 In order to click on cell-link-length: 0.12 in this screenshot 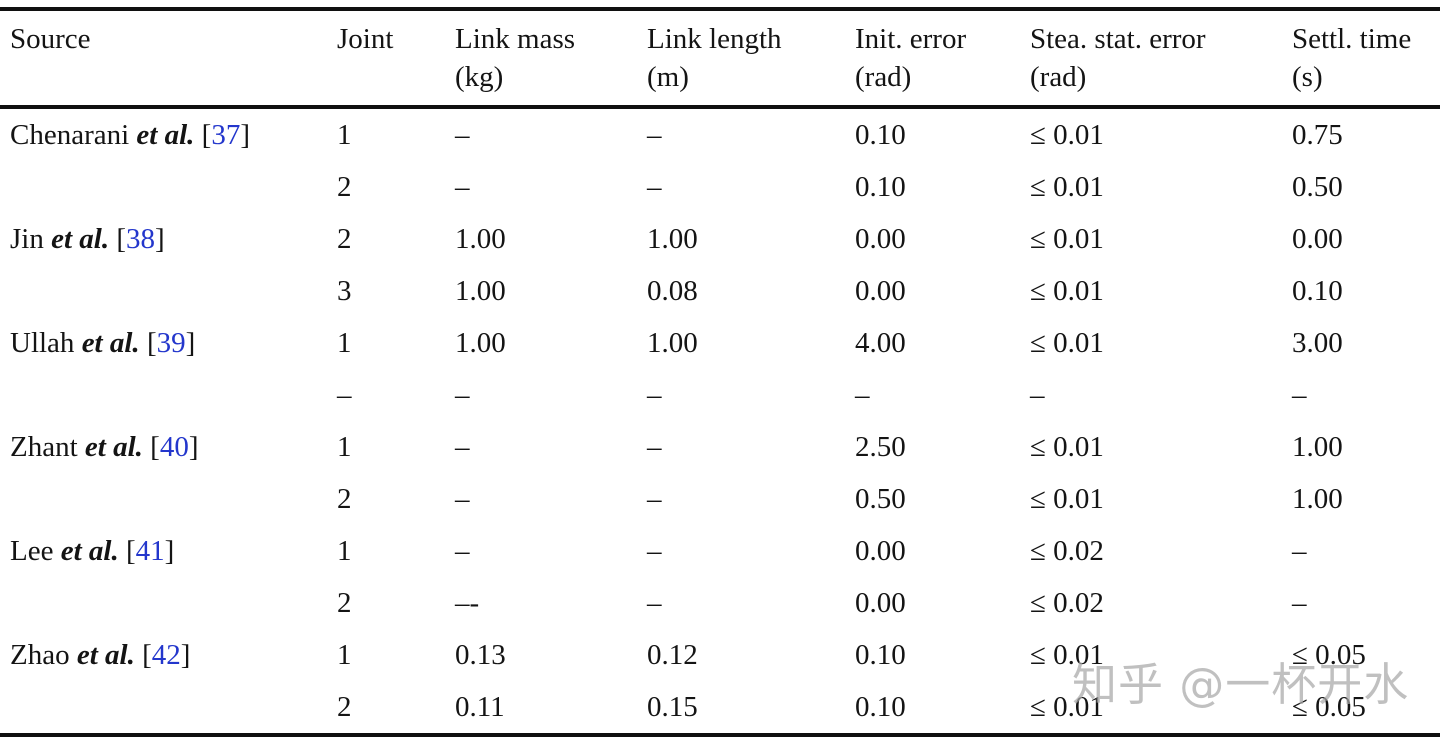, I will do `click(672, 654)`.